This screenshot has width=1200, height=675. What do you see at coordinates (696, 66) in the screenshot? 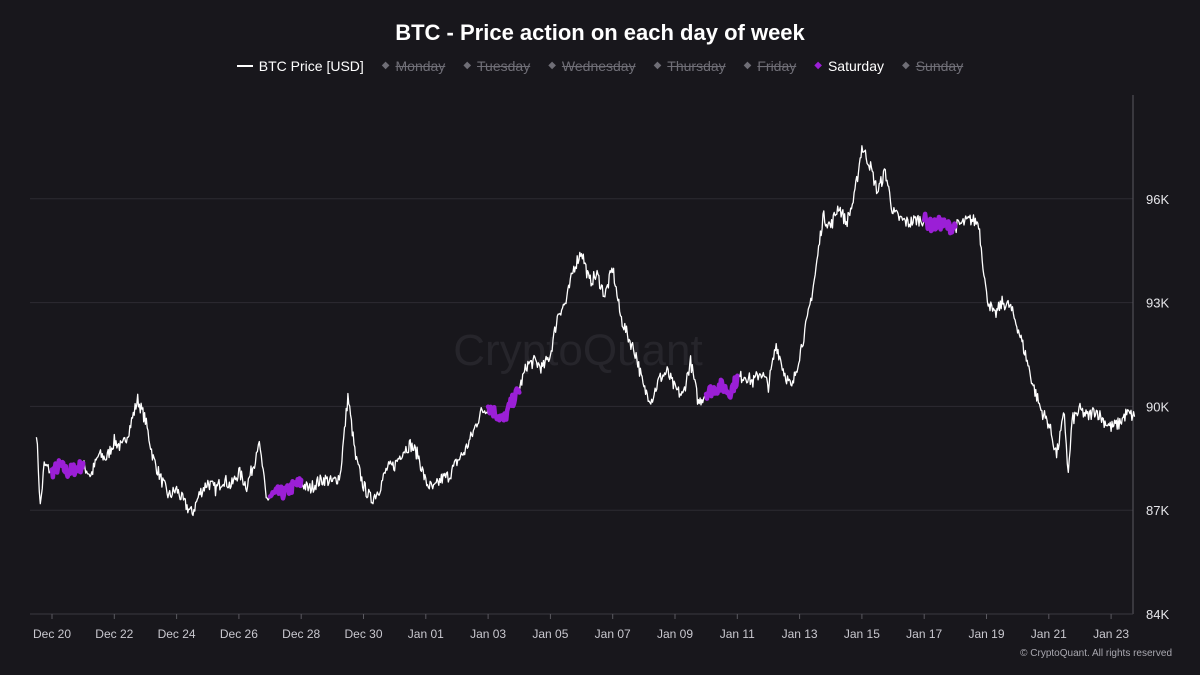
I see `legend-label: Thursday` at bounding box center [696, 66].